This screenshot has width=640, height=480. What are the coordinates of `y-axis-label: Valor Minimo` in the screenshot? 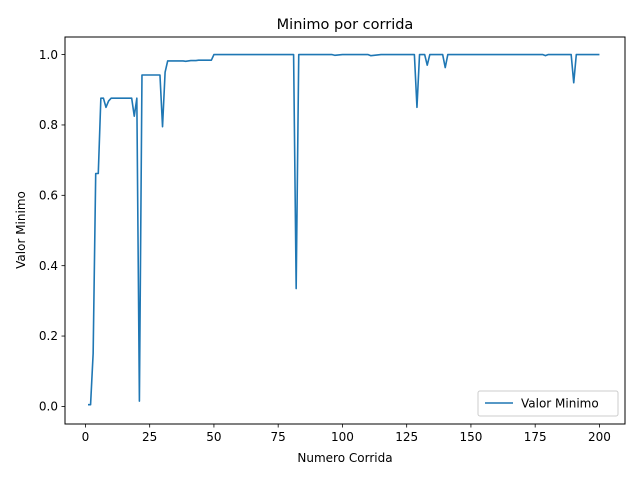 It's located at (21, 230).